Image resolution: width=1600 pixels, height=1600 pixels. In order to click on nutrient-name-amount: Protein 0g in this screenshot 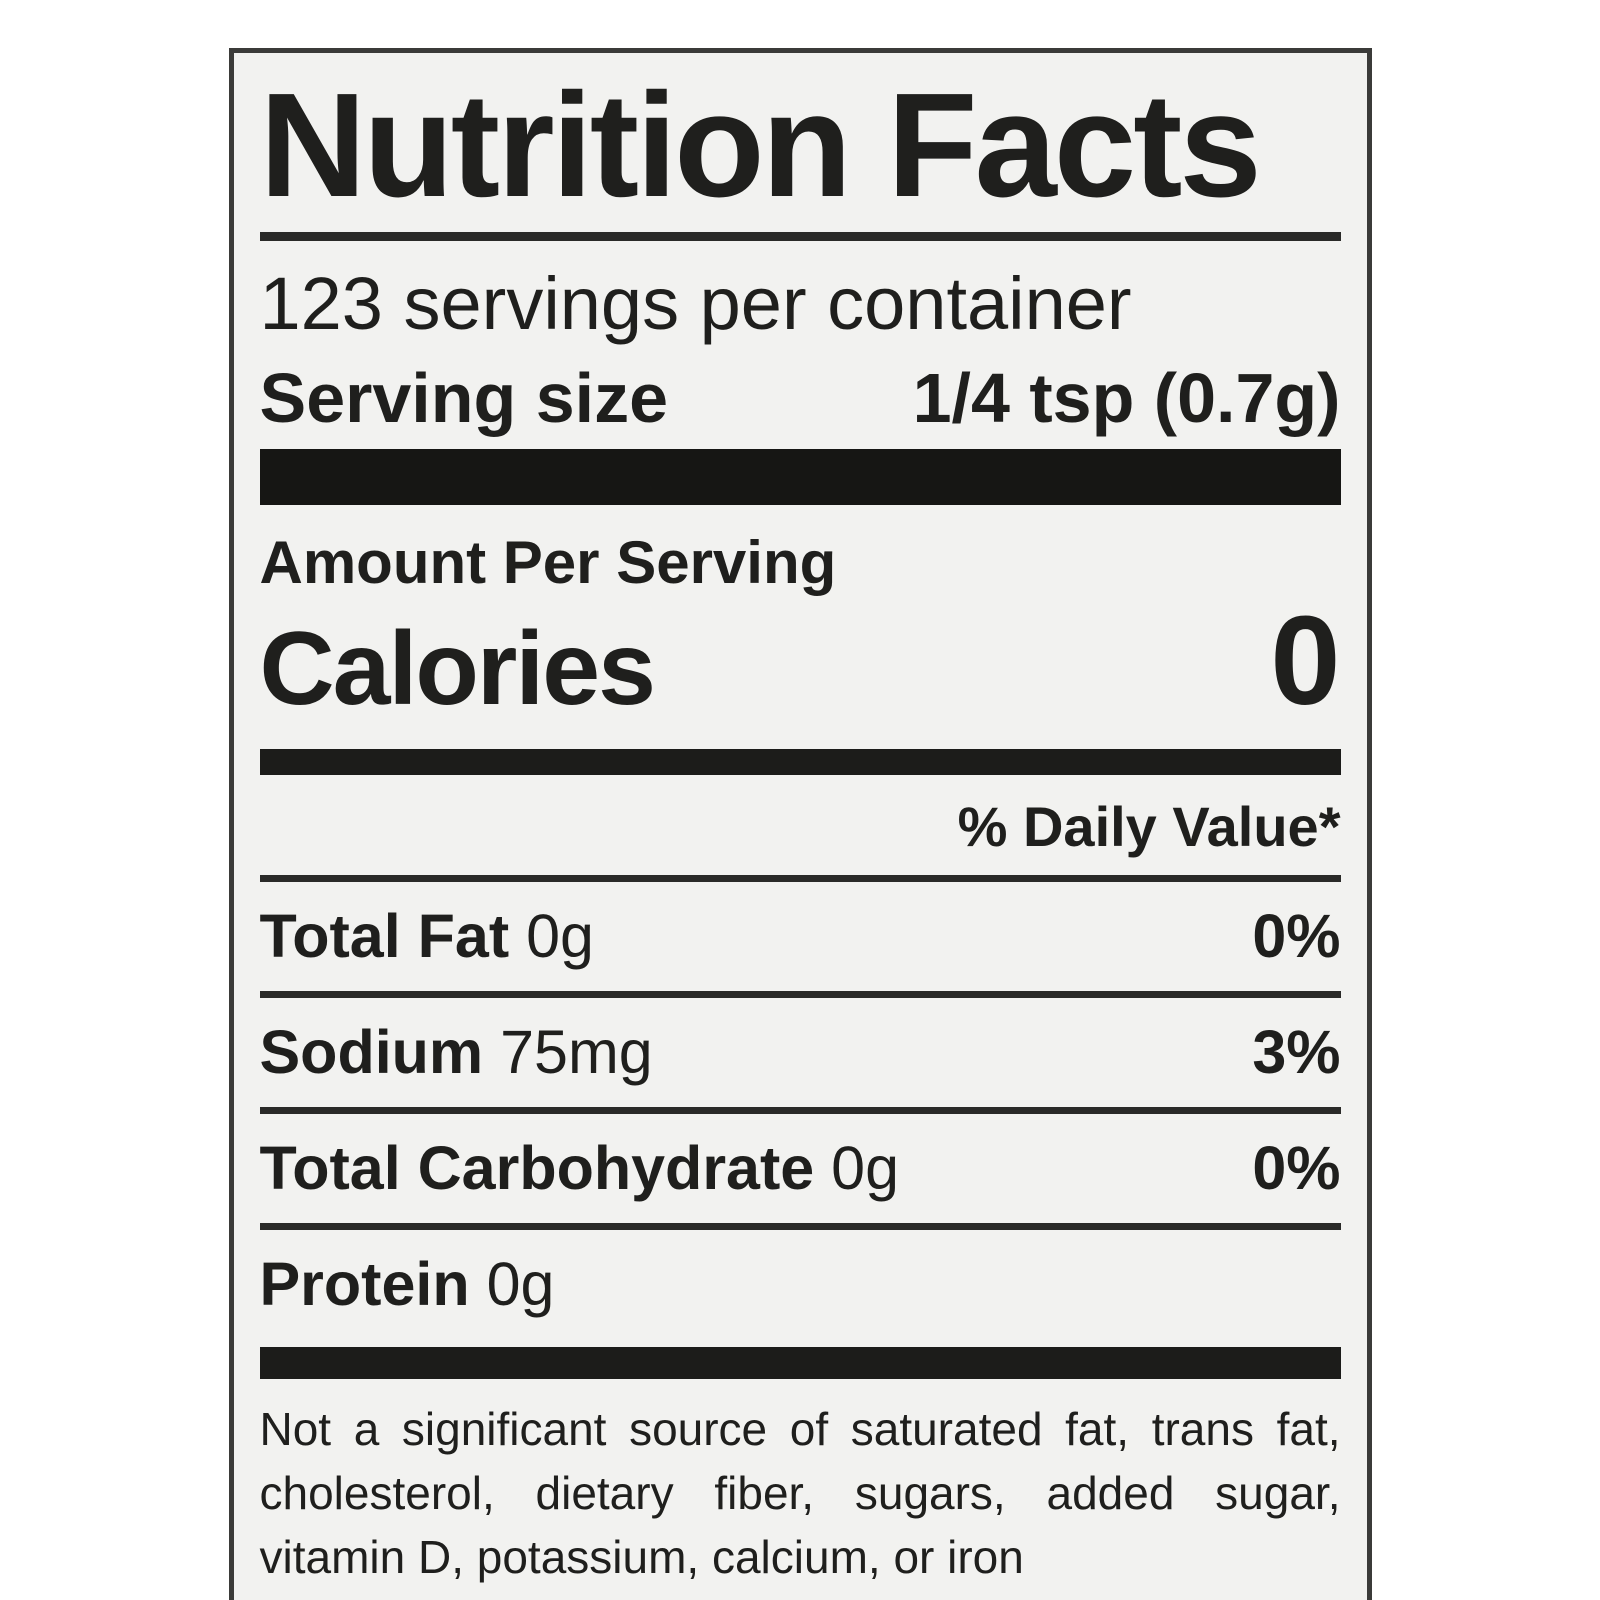, I will do `click(407, 1284)`.